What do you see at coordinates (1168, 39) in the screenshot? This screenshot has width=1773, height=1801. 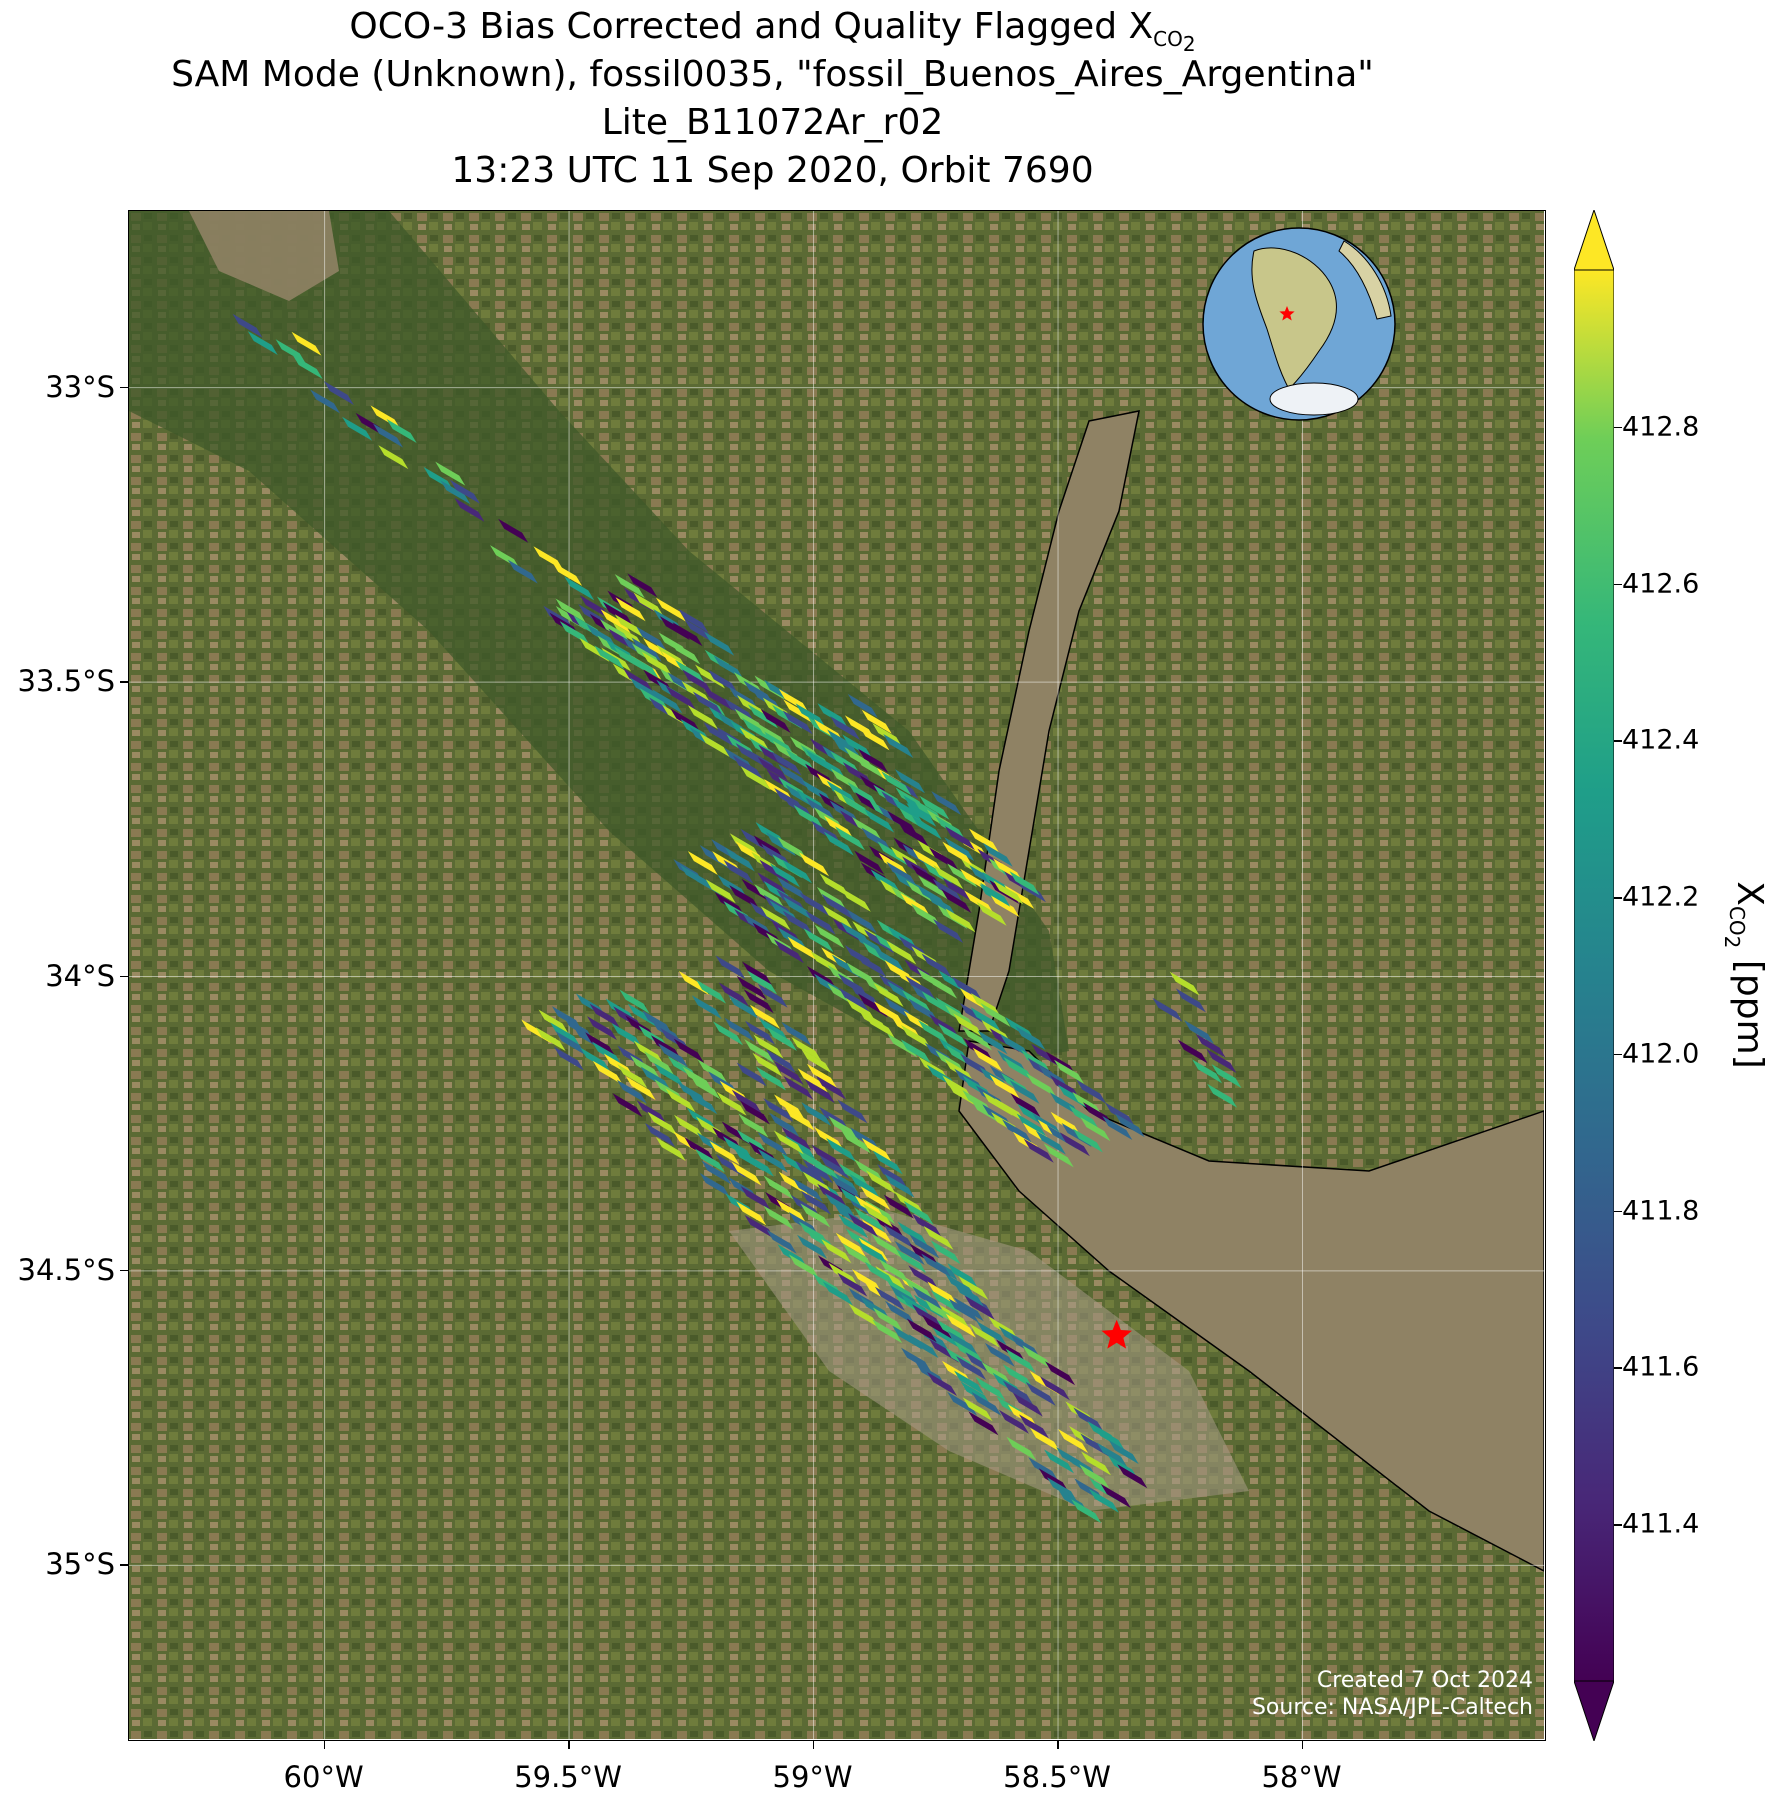 I see `title-sub: CO` at bounding box center [1168, 39].